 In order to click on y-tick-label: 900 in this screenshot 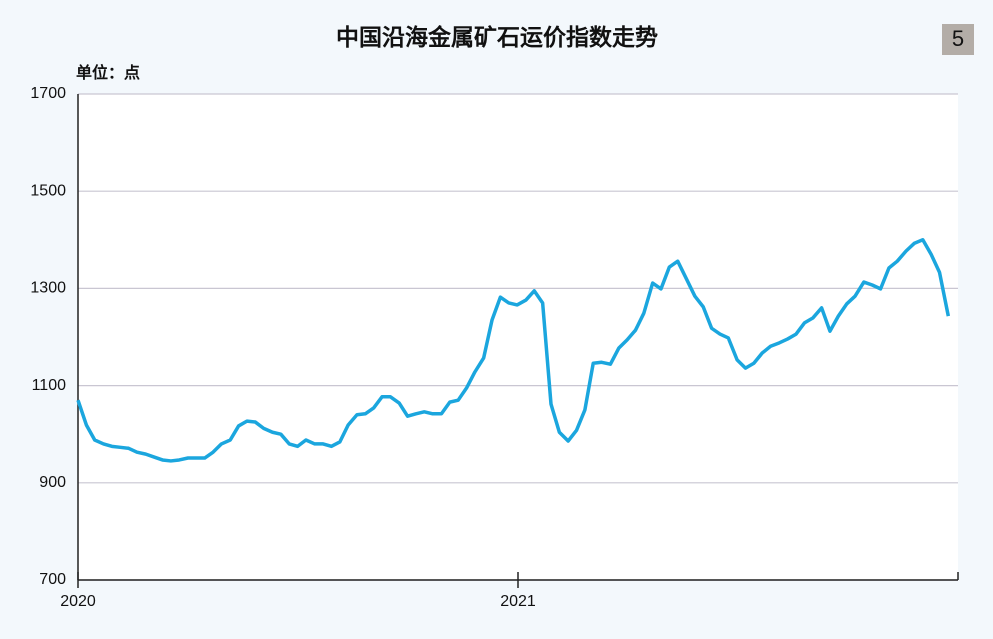, I will do `click(52, 482)`.